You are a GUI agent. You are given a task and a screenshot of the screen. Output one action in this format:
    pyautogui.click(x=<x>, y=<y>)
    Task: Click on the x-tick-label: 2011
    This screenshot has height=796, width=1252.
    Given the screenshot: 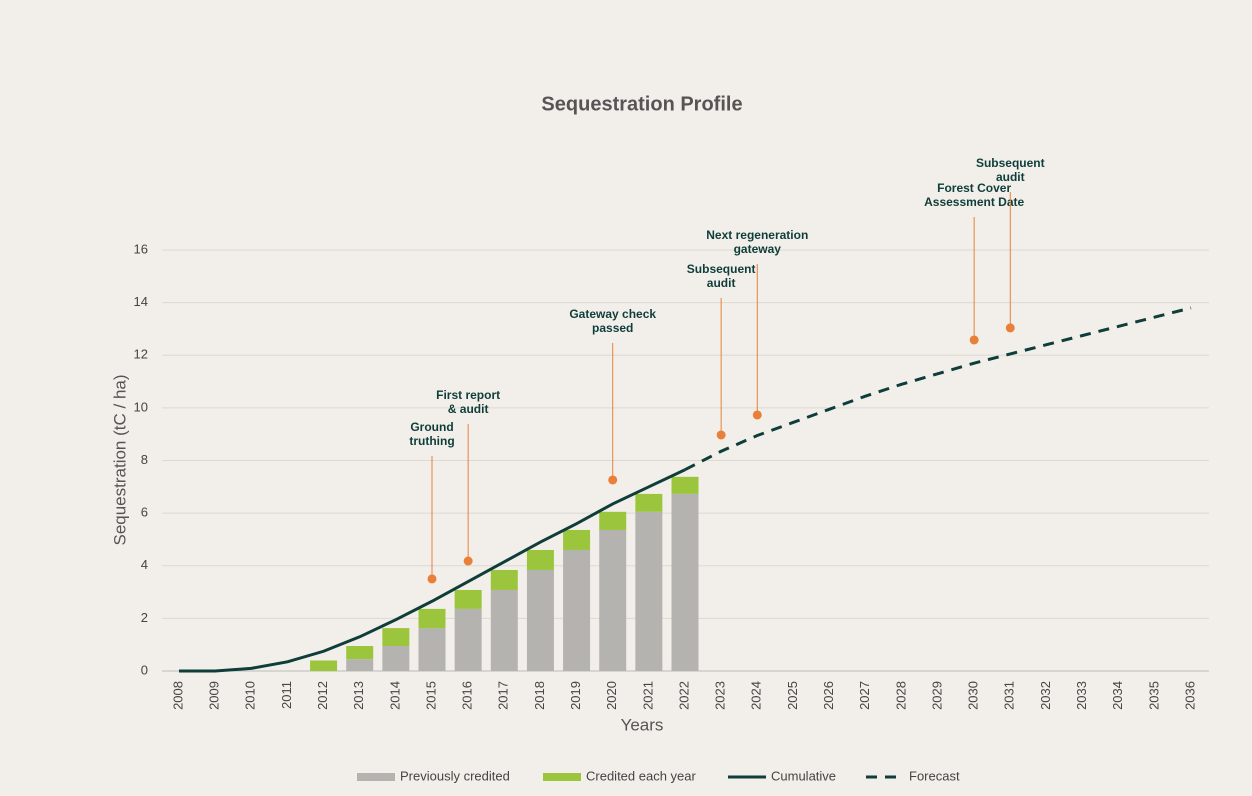 What is the action you would take?
    pyautogui.click(x=286, y=695)
    